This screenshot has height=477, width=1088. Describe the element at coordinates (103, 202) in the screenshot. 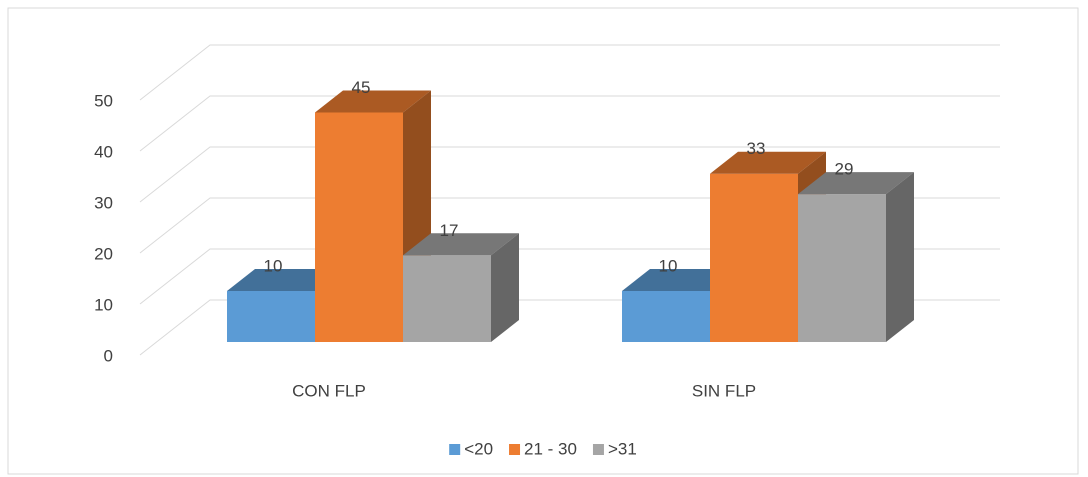

I see `y-tick-label: 30` at that location.